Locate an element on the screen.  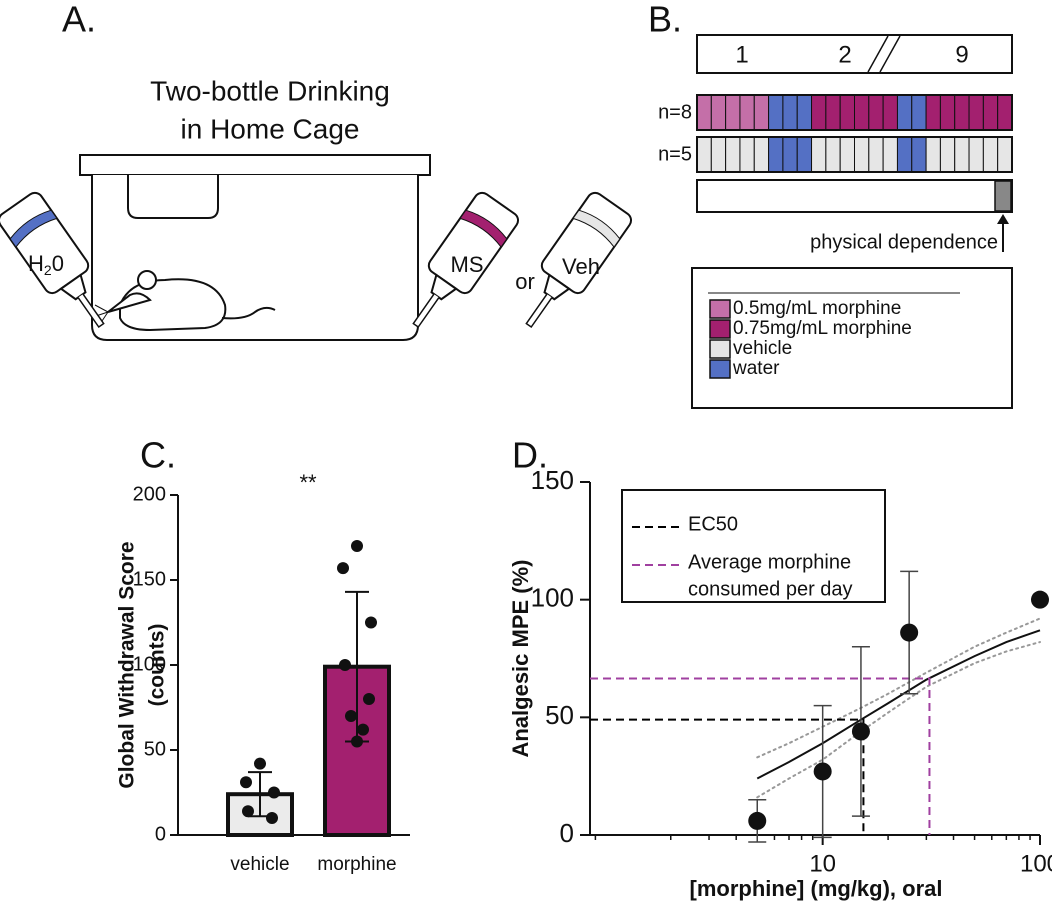
panel-title: Two-bottle Drinking is located at coordinates (270, 90).